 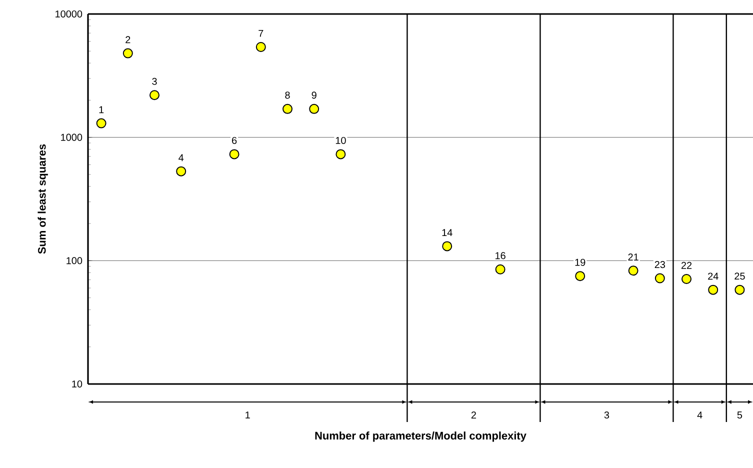 I want to click on y-tick-label: 10000, so click(x=69, y=14).